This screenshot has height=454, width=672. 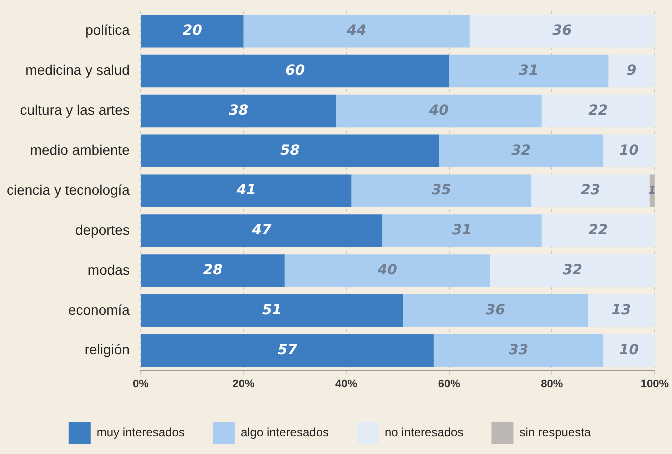 I want to click on data-label: 28, so click(x=213, y=270).